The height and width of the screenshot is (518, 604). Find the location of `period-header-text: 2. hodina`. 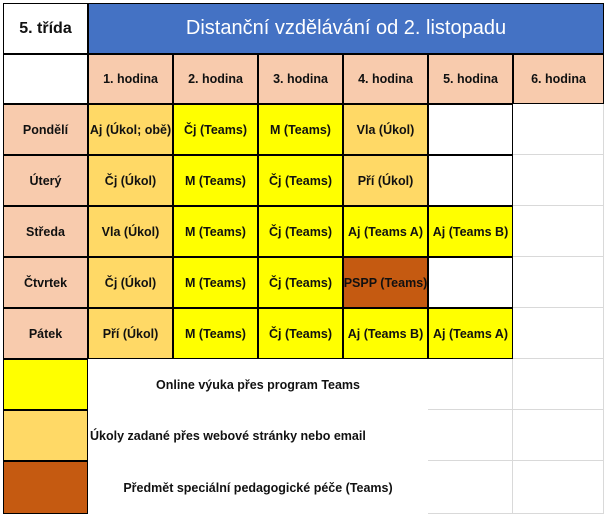

period-header-text: 2. hodina is located at coordinates (215, 79).